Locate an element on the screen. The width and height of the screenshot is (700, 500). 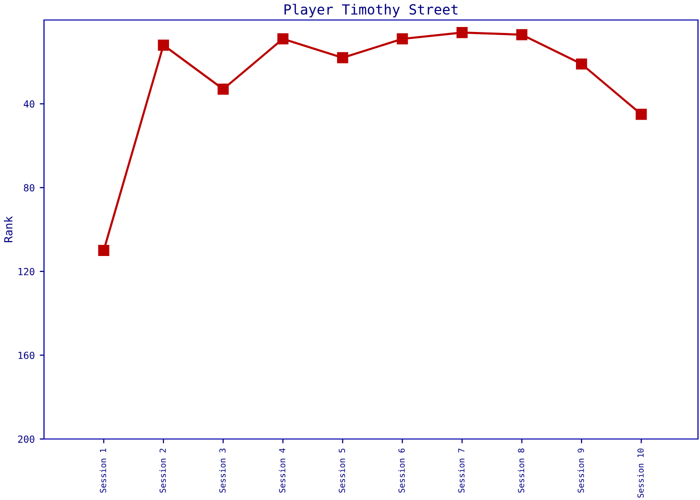
x-tick-label: Session 4 is located at coordinates (282, 470).